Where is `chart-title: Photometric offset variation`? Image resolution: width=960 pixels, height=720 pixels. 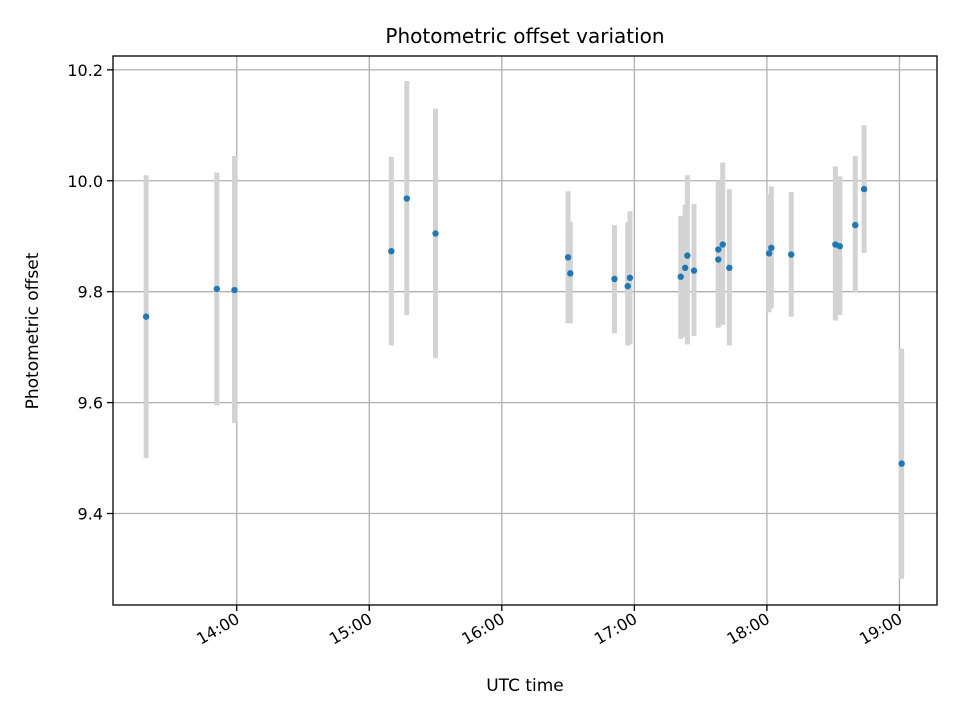 chart-title: Photometric offset variation is located at coordinates (524, 36).